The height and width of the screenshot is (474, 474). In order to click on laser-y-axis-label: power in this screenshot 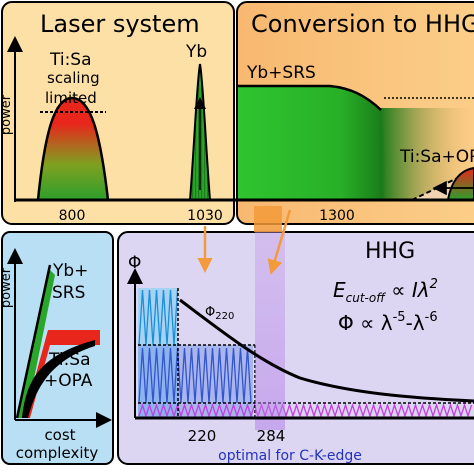, I will do `click(7, 114)`.